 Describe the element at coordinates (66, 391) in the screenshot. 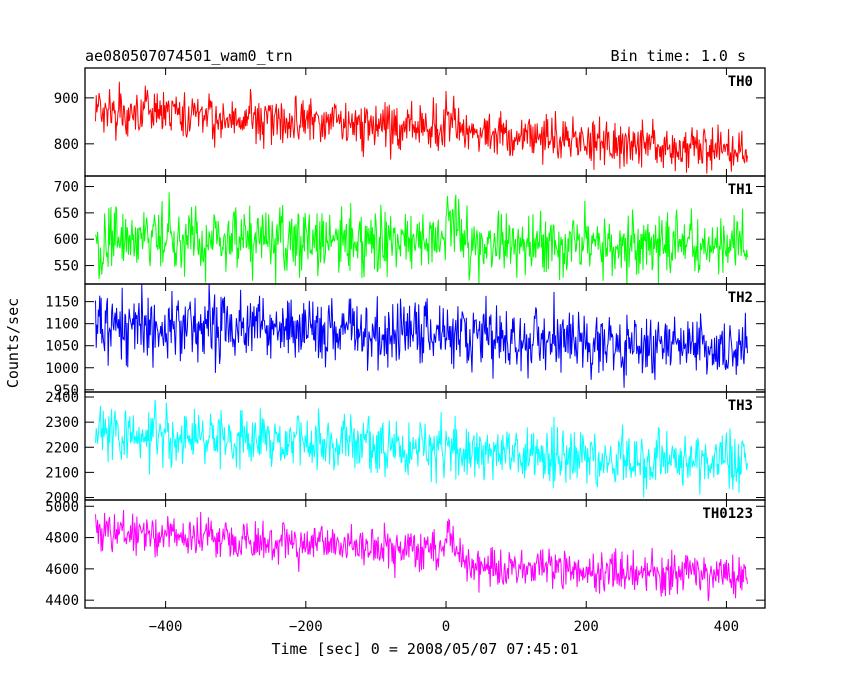

I see `y-tick-label: 950` at that location.